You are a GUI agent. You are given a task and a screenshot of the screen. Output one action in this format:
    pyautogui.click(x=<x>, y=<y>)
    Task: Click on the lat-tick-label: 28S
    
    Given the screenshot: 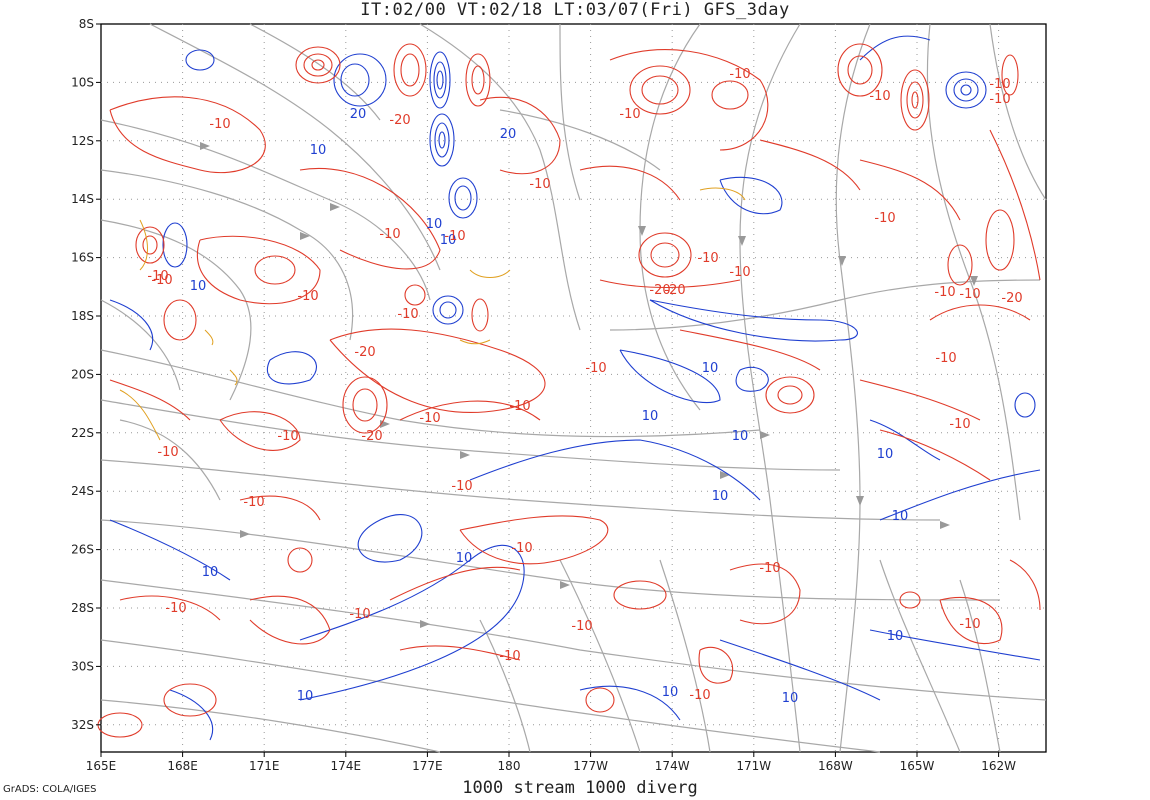 What is the action you would take?
    pyautogui.click(x=82, y=608)
    